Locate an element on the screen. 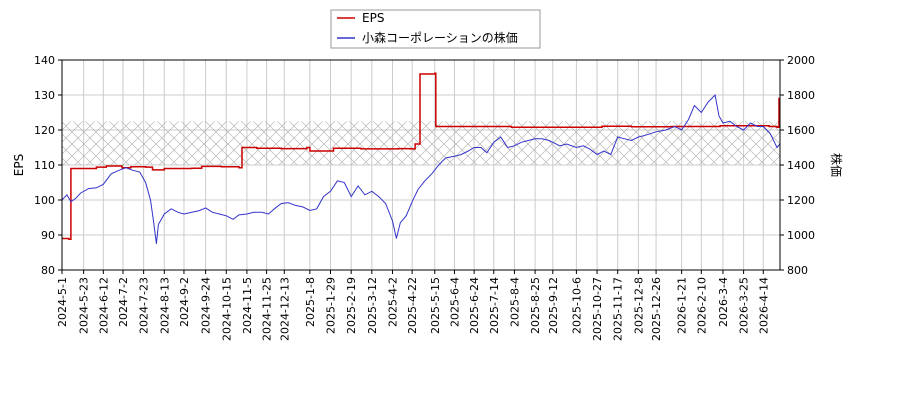  x-tick-label: 2026-4-14 is located at coordinates (763, 305).